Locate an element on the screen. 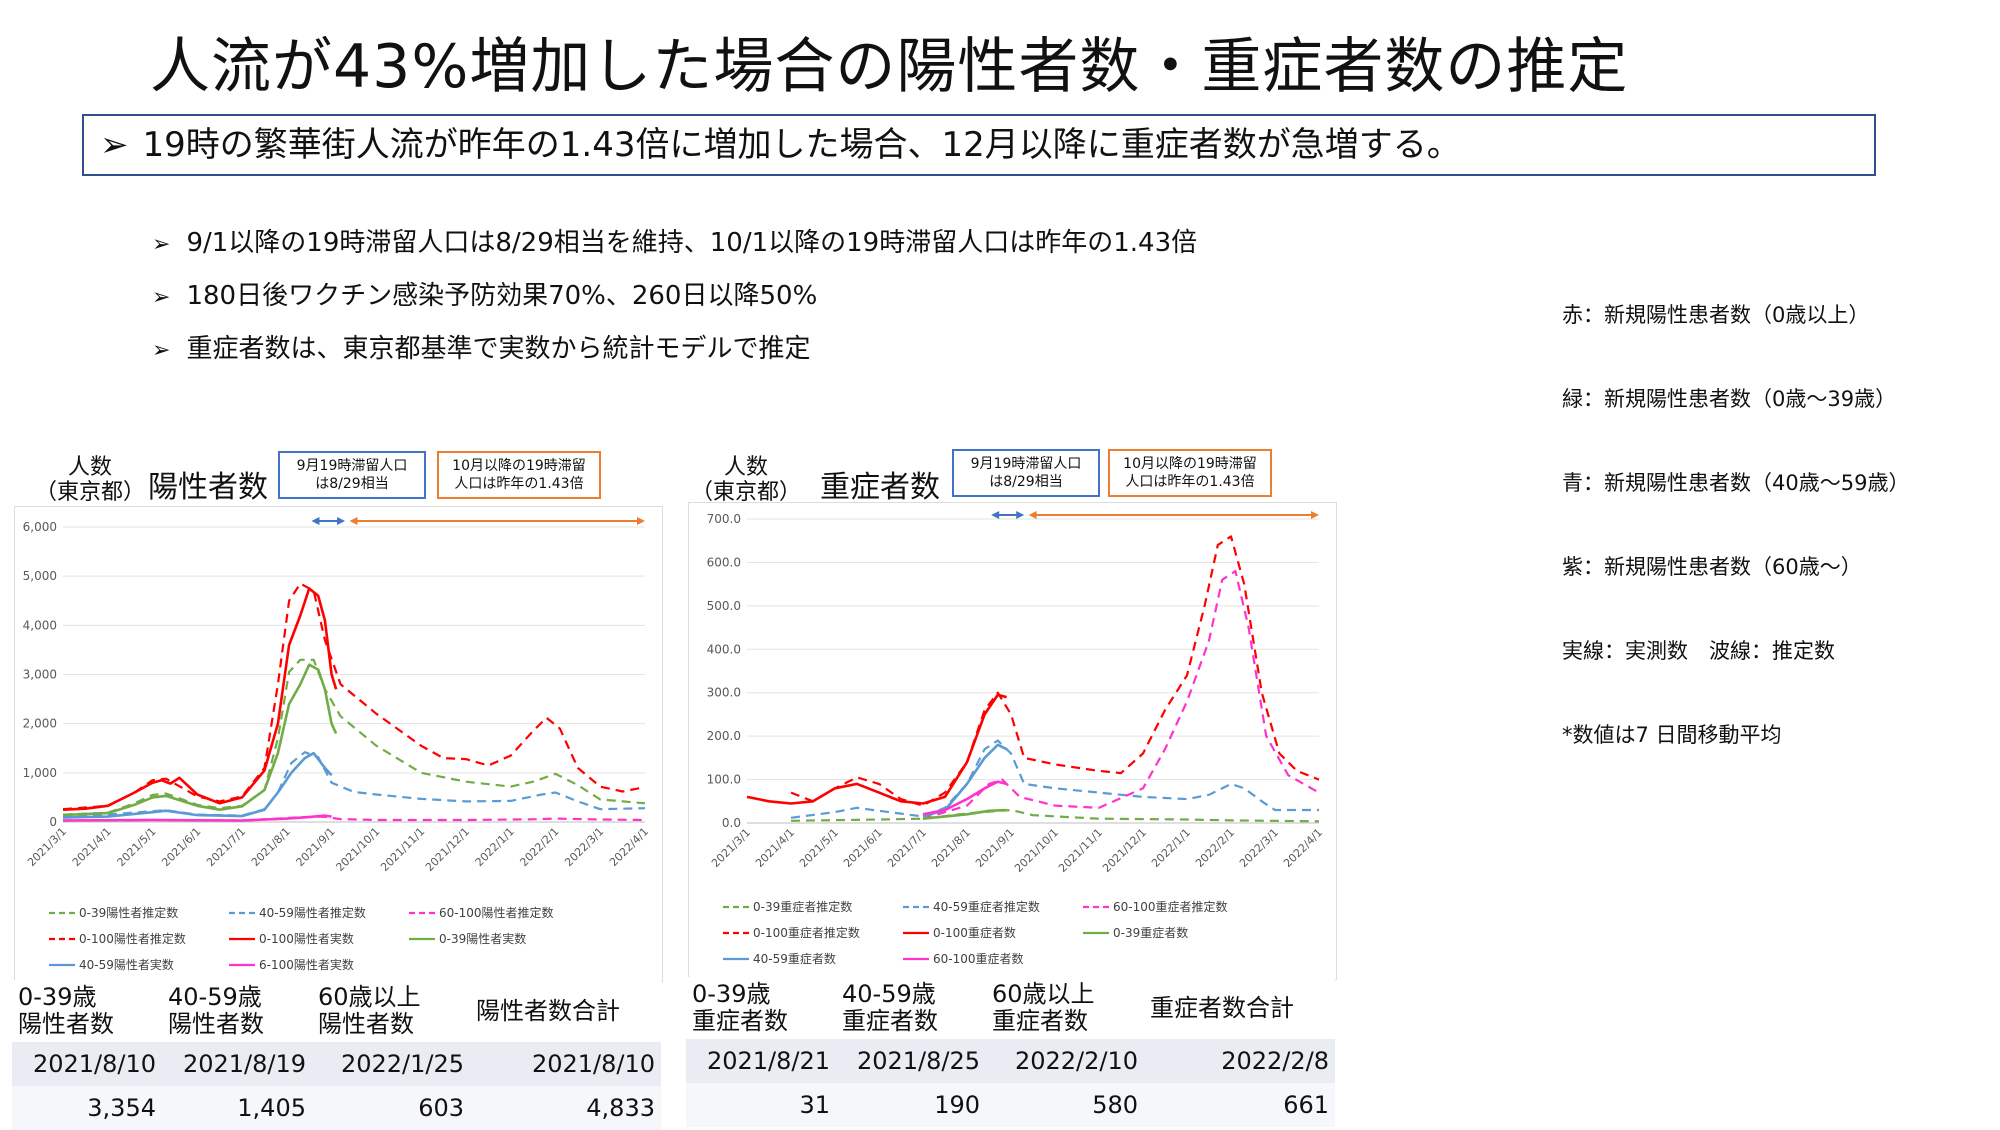 This screenshot has width=2000, height=1130. y-tick-label: 300.0 is located at coordinates (724, 693).